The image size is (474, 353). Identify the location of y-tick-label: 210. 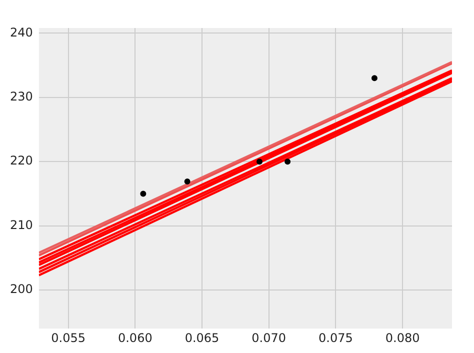
(21, 225).